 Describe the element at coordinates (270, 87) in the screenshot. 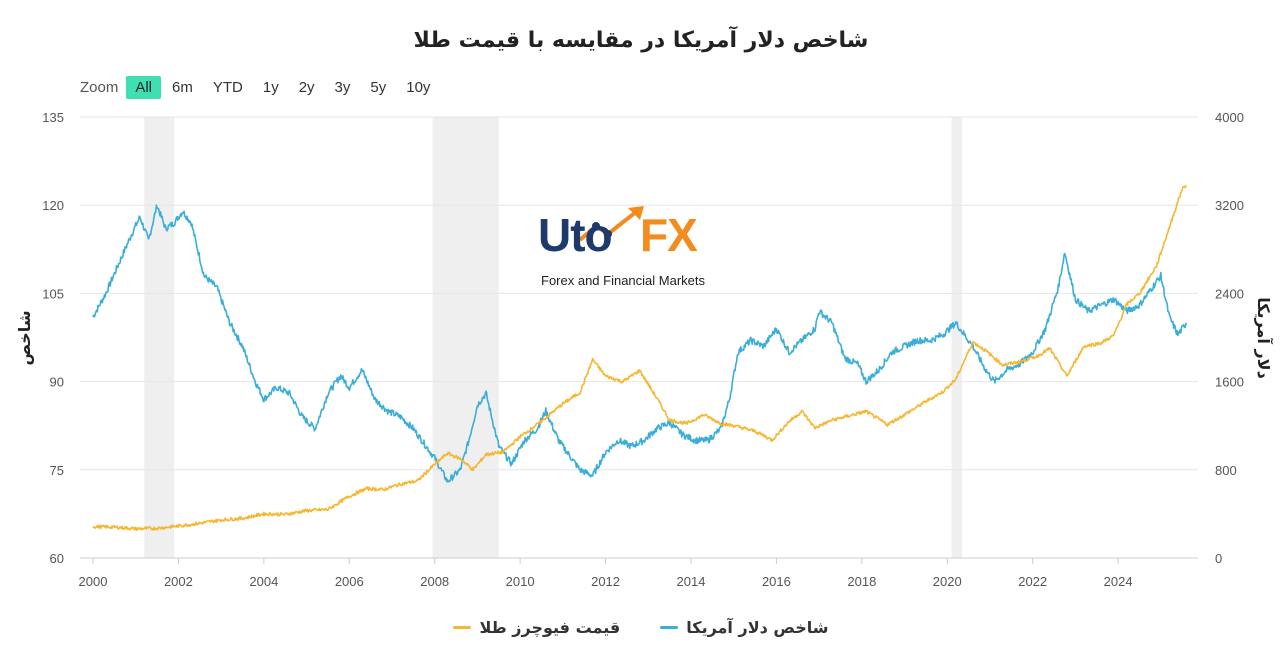

I see `range-button-1y: 1y` at that location.